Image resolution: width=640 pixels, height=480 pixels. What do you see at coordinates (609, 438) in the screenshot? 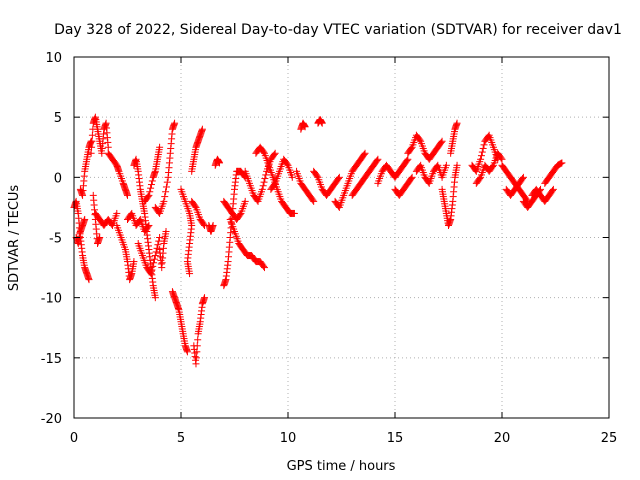
I see `x-tick-label: 25` at bounding box center [609, 438].